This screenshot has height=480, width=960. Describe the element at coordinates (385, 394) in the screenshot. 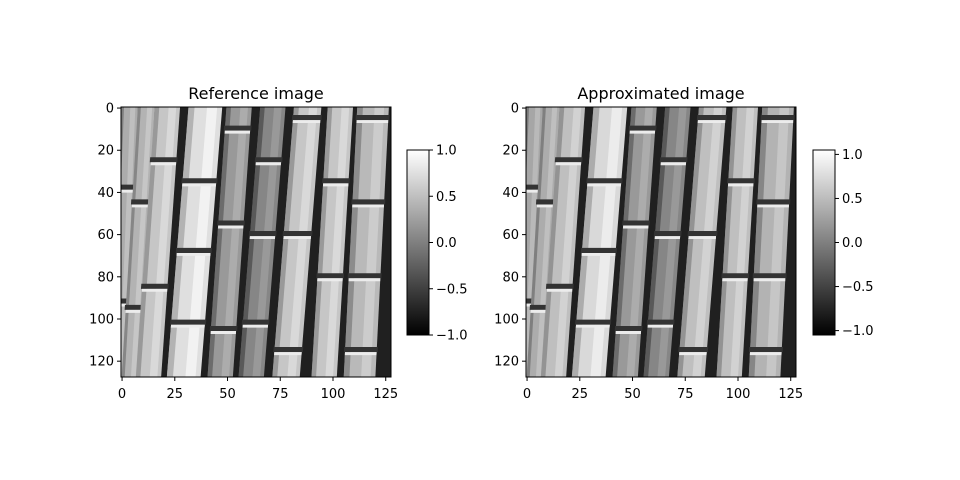

I see `reference-x-tick-label: 125` at that location.